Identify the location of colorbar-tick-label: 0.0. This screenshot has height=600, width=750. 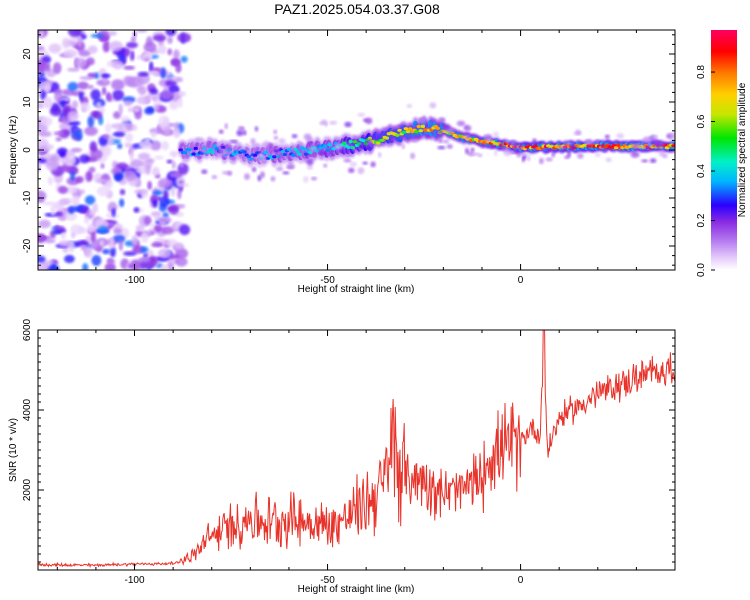
(701, 270).